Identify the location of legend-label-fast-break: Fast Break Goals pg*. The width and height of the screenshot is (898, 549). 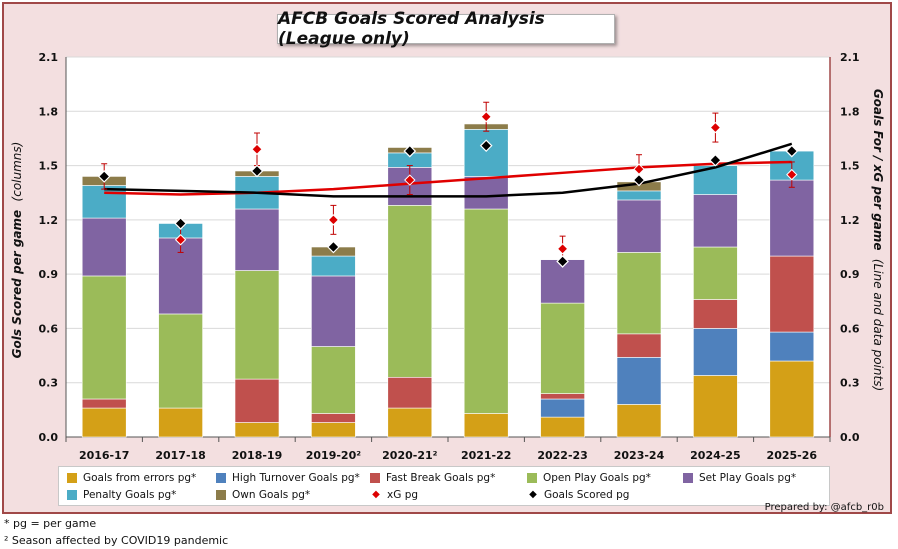
(441, 478).